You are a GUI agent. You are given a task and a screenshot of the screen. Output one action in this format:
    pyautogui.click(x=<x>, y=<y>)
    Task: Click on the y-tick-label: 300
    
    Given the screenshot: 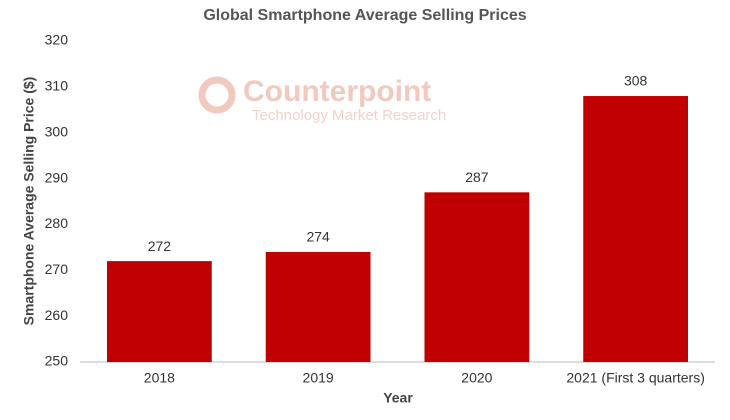 What is the action you would take?
    pyautogui.click(x=57, y=131)
    